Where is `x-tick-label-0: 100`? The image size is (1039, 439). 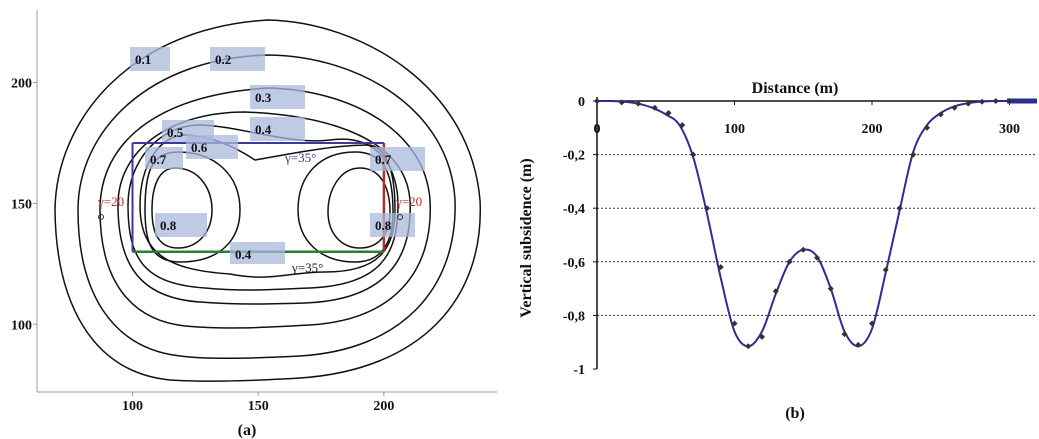 x-tick-label-0: 100 is located at coordinates (132, 406).